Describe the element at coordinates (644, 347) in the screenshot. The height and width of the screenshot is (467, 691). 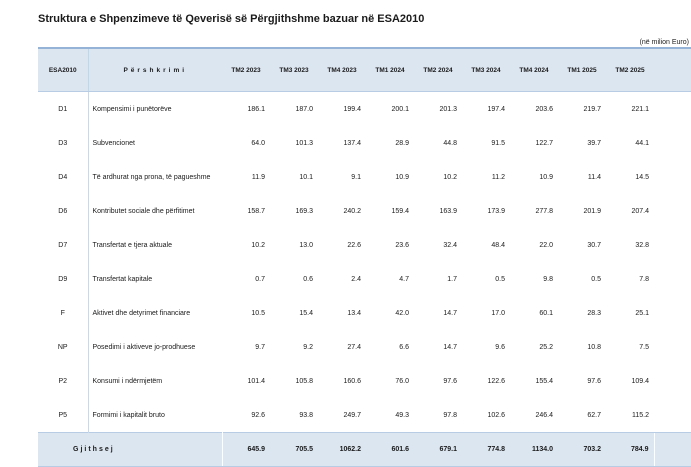
I see `cell-value: 7.5` at that location.